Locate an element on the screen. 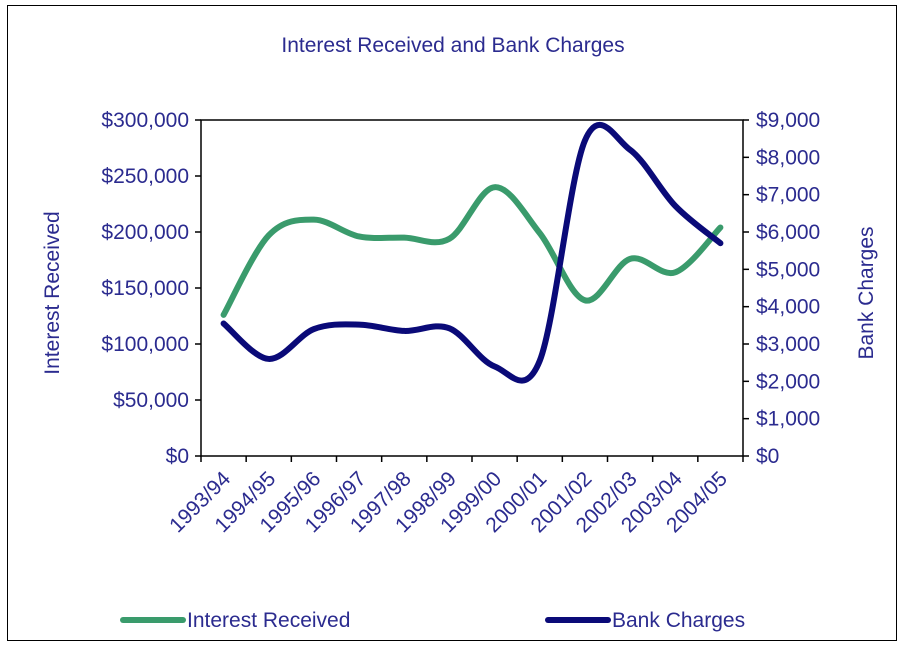 This screenshot has width=904, height=646. y2-tick-label: $6,000 is located at coordinates (788, 232).